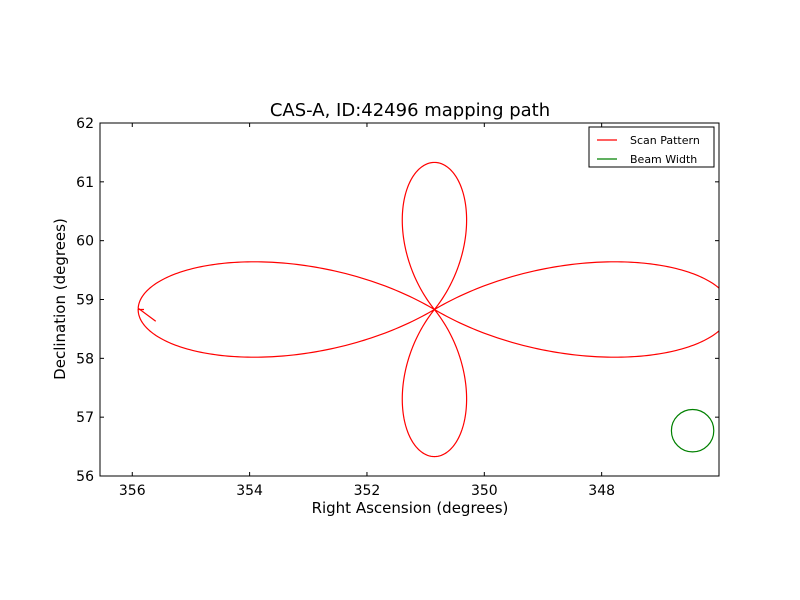 This screenshot has height=600, width=800. I want to click on x-tick-label: 348, so click(601, 491).